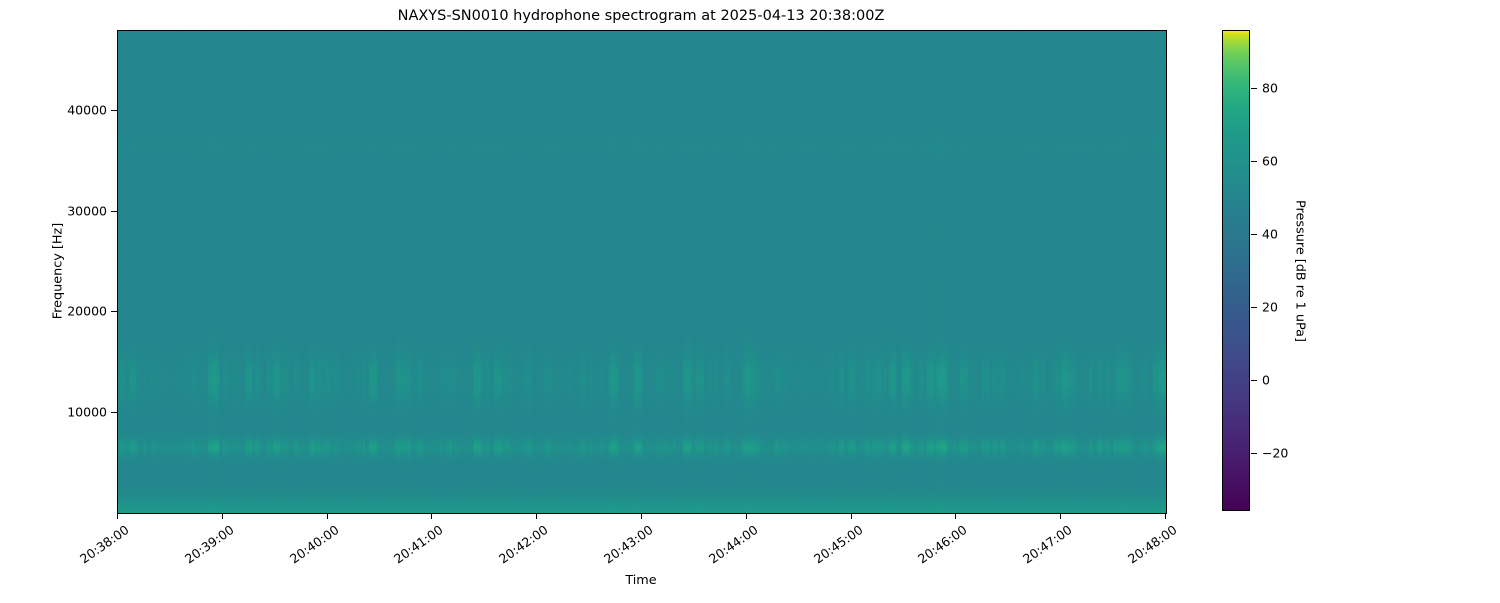 The width and height of the screenshot is (1500, 603). Describe the element at coordinates (1300, 270) in the screenshot. I see `colorbar-label: Pressure [dB re 1 uPa]` at that location.